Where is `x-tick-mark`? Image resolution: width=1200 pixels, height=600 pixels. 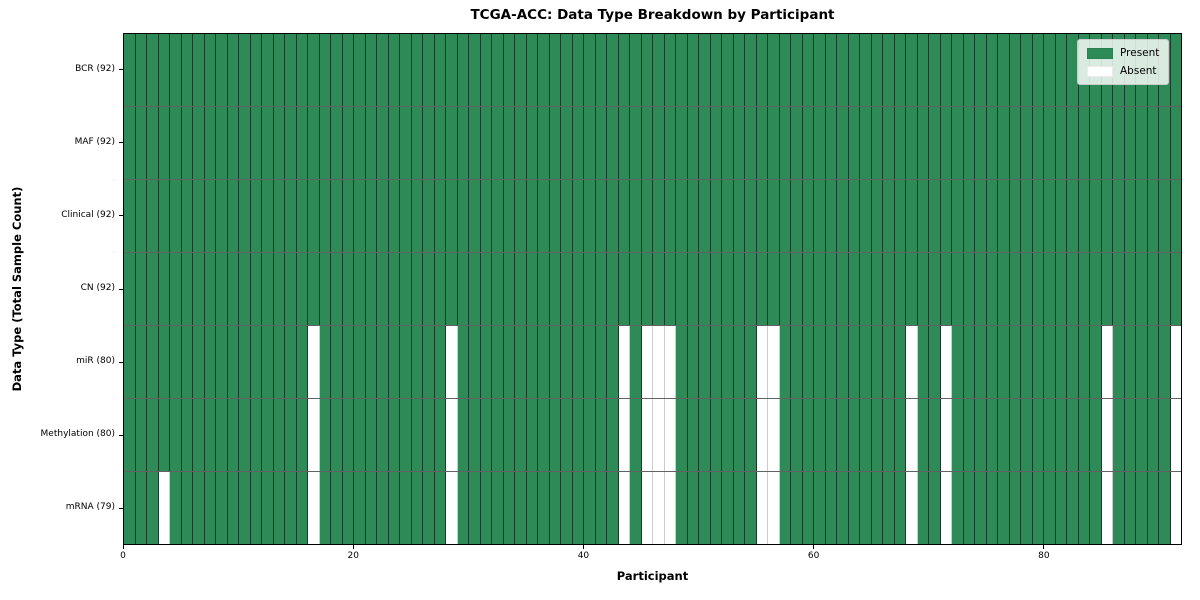 x-tick-mark is located at coordinates (814, 547).